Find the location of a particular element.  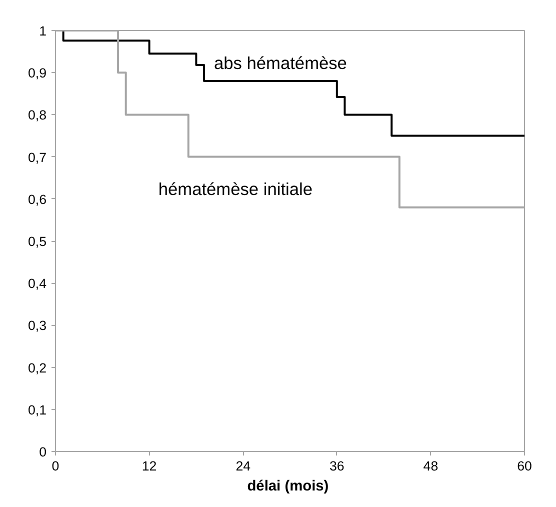

series-label: hématémèse initiale is located at coordinates (235, 188).